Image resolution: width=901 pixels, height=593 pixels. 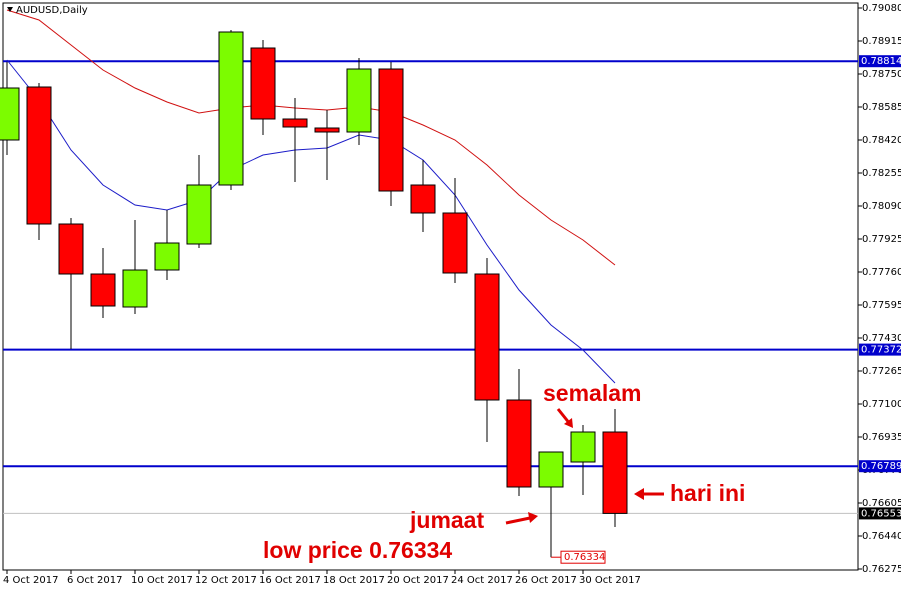 What do you see at coordinates (881, 107) in the screenshot?
I see `y-tick-label: 0.78585` at bounding box center [881, 107].